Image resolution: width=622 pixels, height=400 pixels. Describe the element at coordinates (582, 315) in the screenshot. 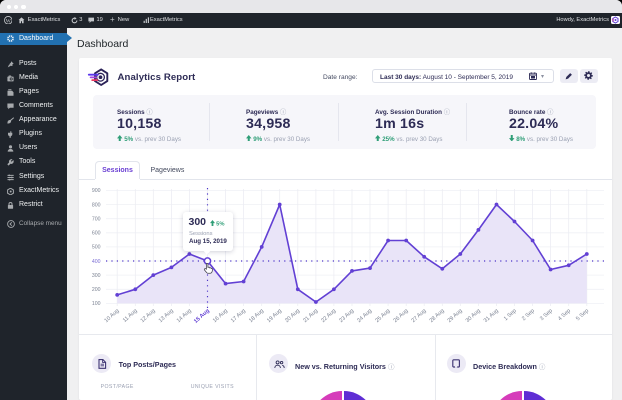

I see `svg-text: 5 Sep` at that location.